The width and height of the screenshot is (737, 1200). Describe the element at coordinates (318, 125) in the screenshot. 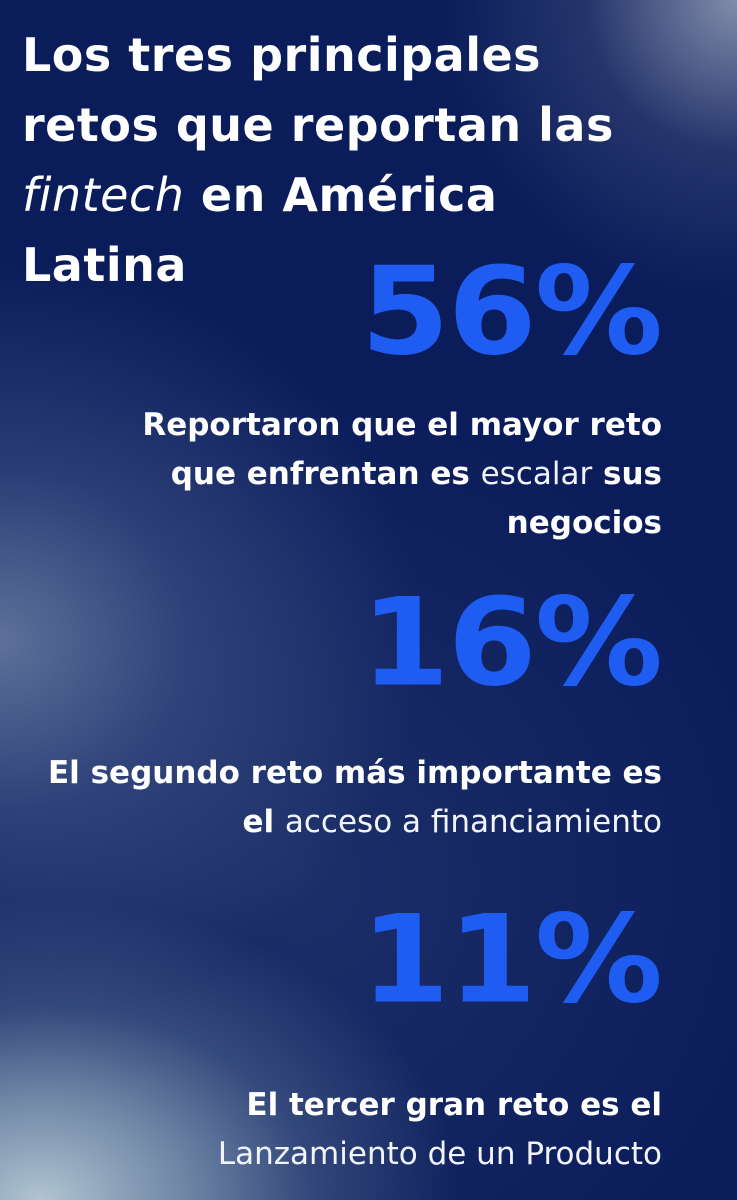

I see `title-line-2: retos que reportan las` at that location.